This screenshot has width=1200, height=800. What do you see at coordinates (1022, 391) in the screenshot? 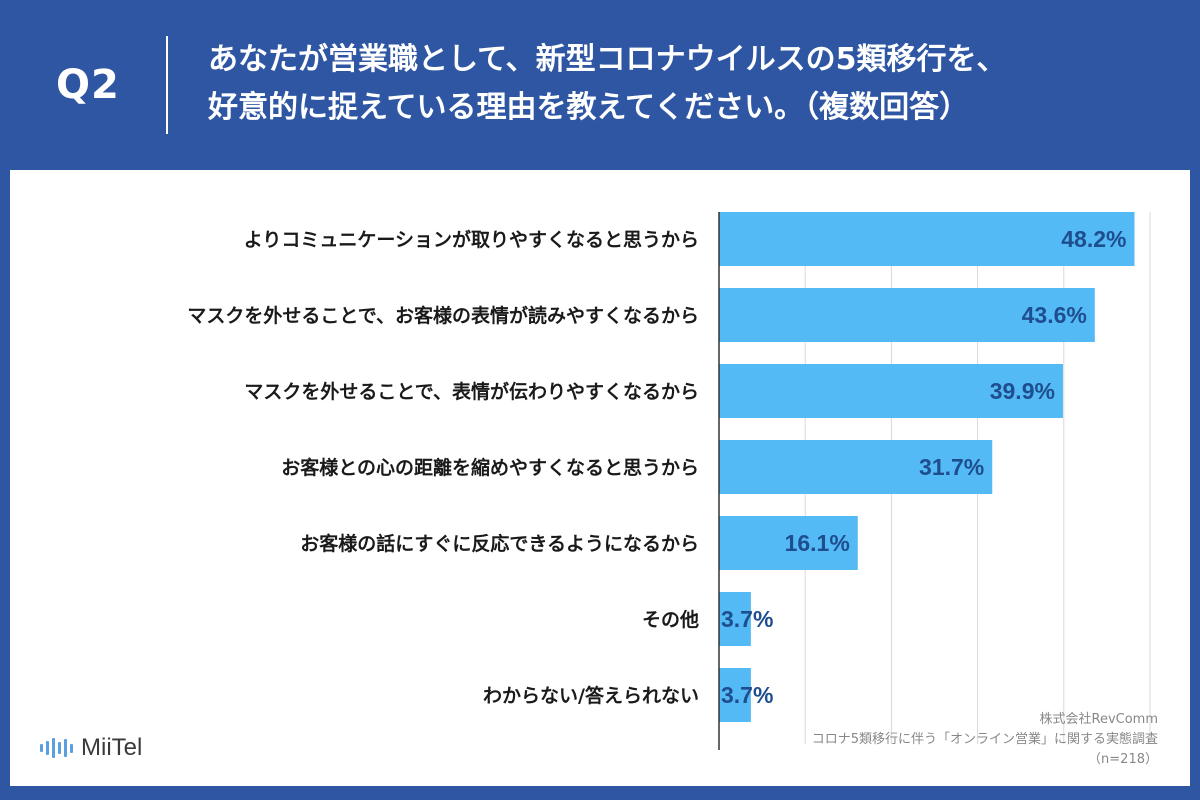
I see `value-label-3: 39.9%` at bounding box center [1022, 391].